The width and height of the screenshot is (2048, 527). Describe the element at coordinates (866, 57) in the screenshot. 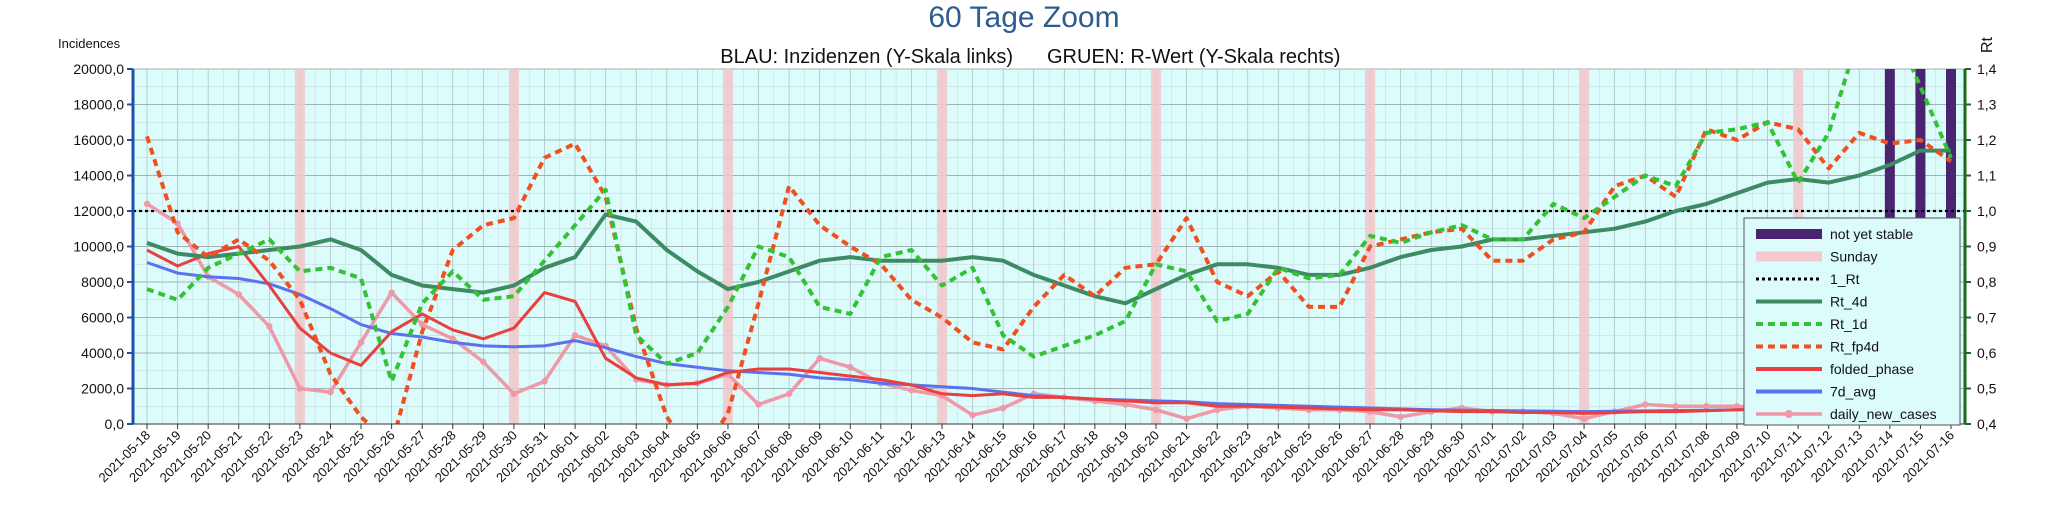

I see `chart-subtitle-left: BLAU: Inzidenzen (Y-Skala links)` at that location.